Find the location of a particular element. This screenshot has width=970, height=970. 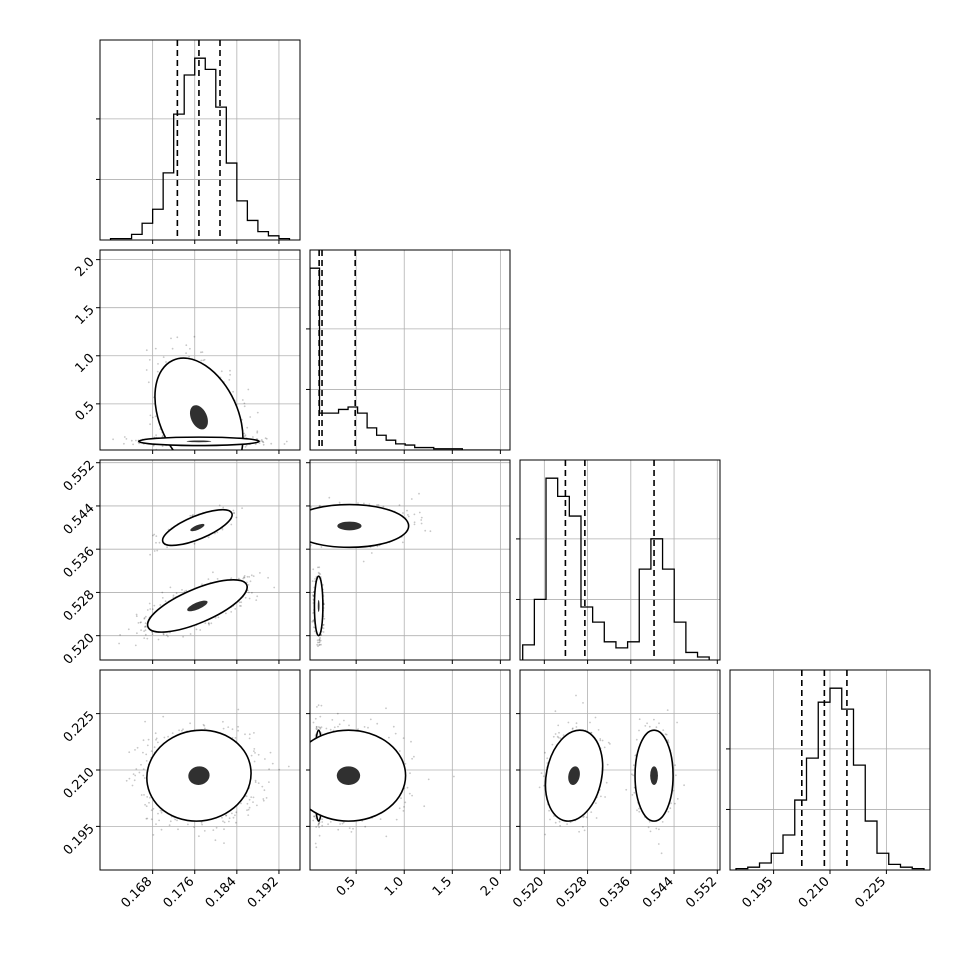

y-tick-label: 0.5 is located at coordinates (84, 411).